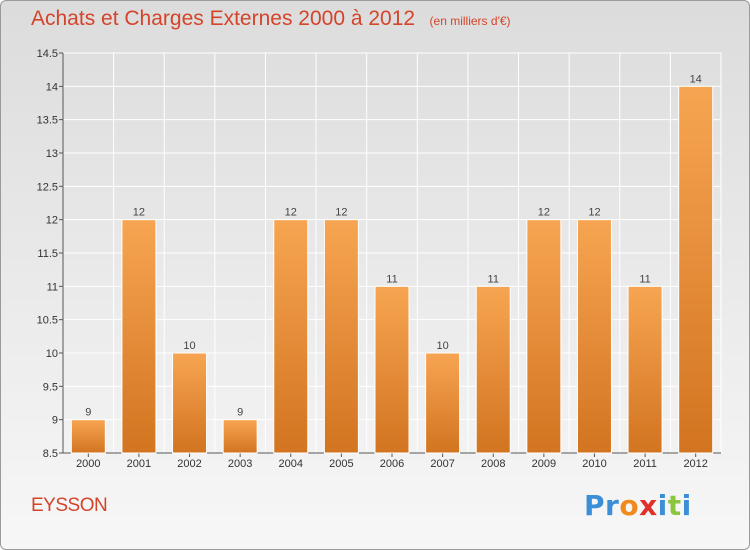  Describe the element at coordinates (52, 287) in the screenshot. I see `y-tick-label: 11` at that location.